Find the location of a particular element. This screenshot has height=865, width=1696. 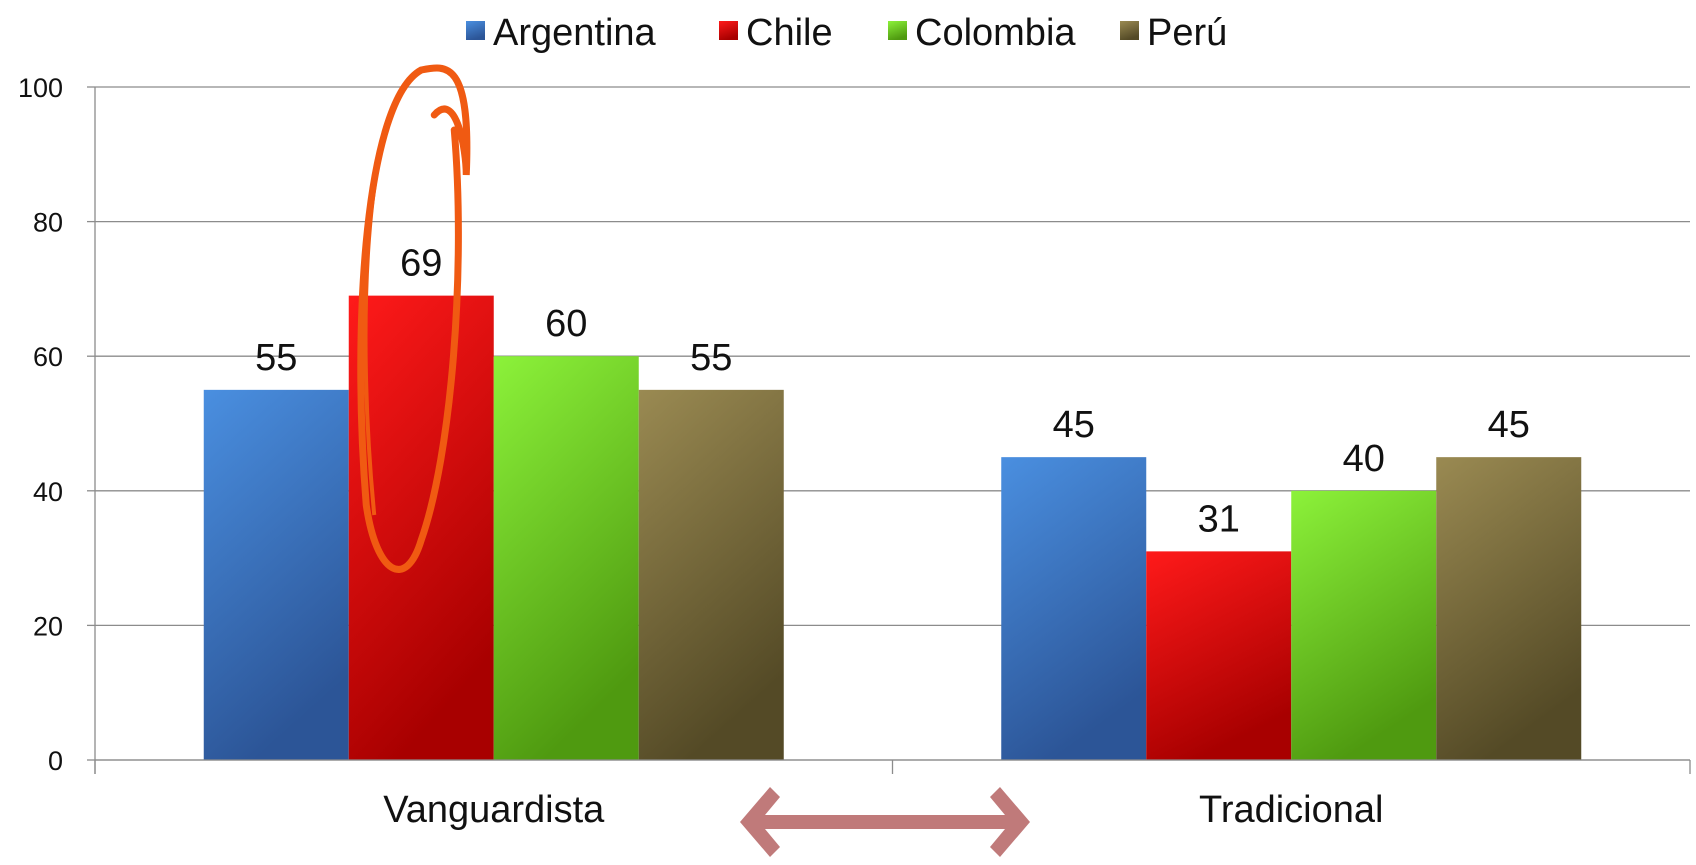

y-tick-label: 40 is located at coordinates (48, 492).